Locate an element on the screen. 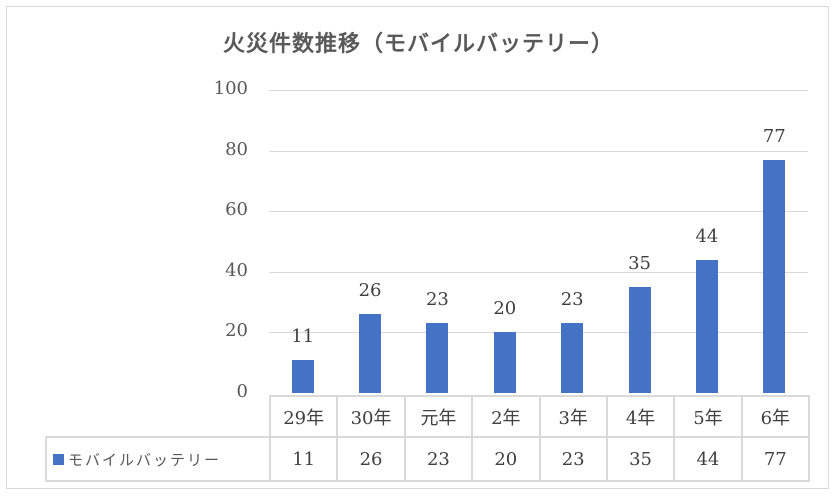  category-row: 29年 30年 元年 2年 3年 4年 5年 6年 is located at coordinates (428, 416).